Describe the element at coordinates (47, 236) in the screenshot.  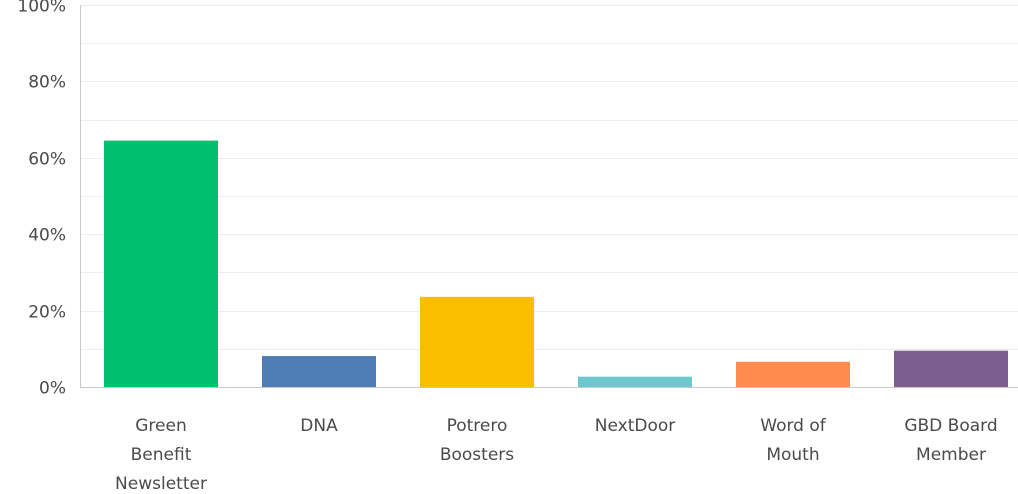
I see `y-tick-label: 40%` at that location.